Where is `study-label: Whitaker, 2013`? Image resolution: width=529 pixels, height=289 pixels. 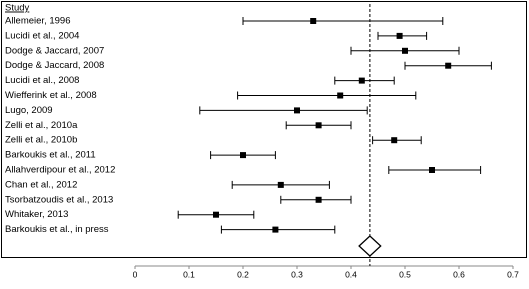
study-label: Whitaker, 2013 is located at coordinates (36, 214).